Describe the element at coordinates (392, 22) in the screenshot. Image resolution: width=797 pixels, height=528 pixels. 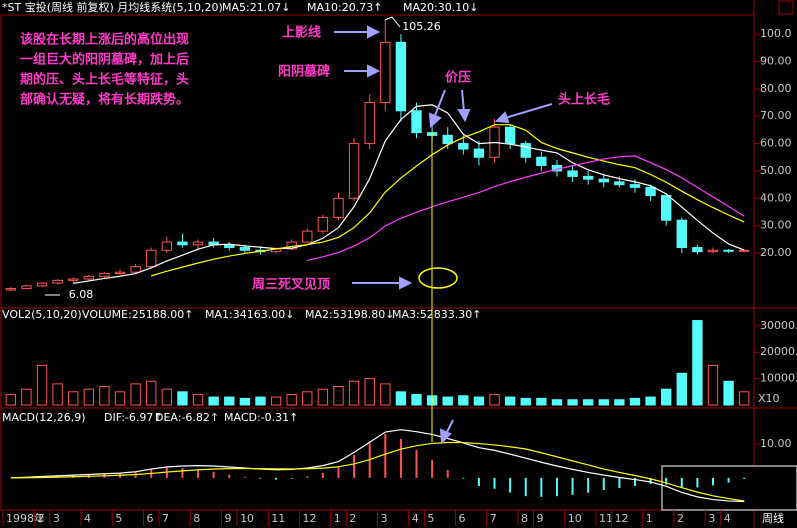
I see `high-pointer` at that location.